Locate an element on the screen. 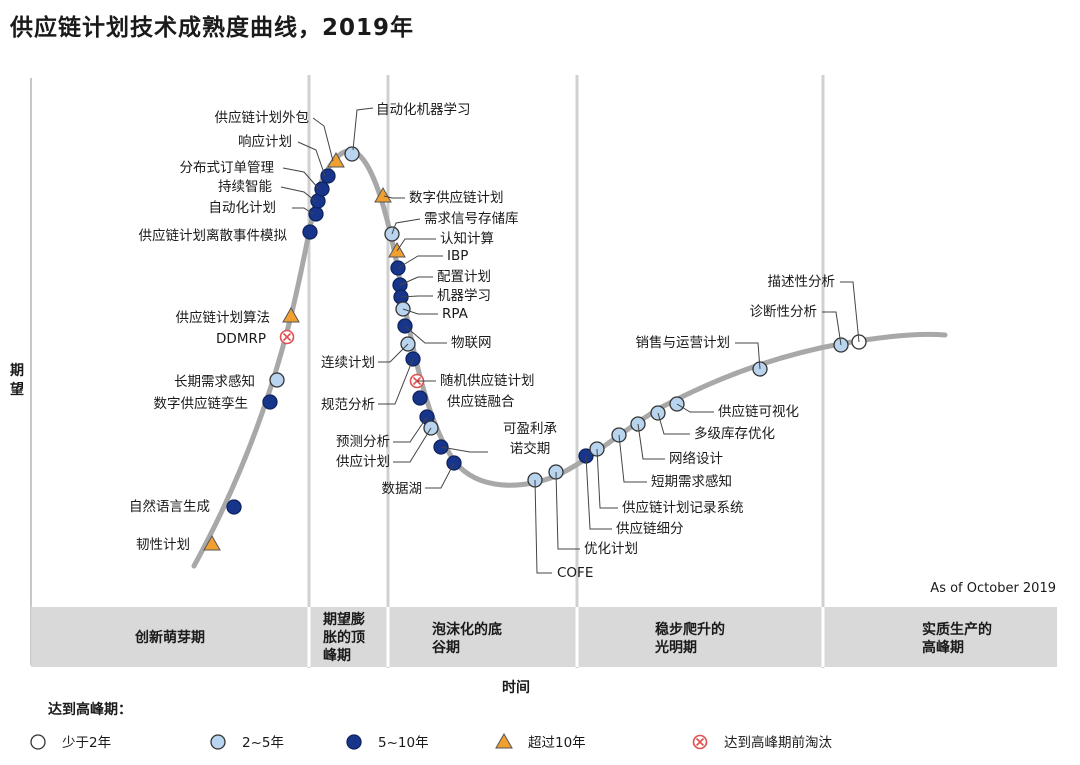 The height and width of the screenshot is (765, 1080). tech-label: 物联网 is located at coordinates (471, 343).